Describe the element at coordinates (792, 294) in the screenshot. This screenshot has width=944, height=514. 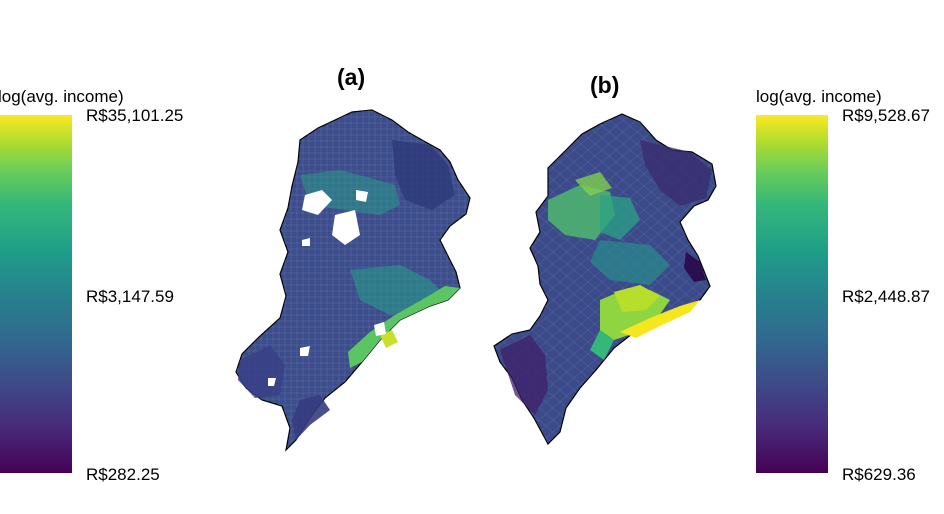
I see `legend-b-colorbar` at that location.